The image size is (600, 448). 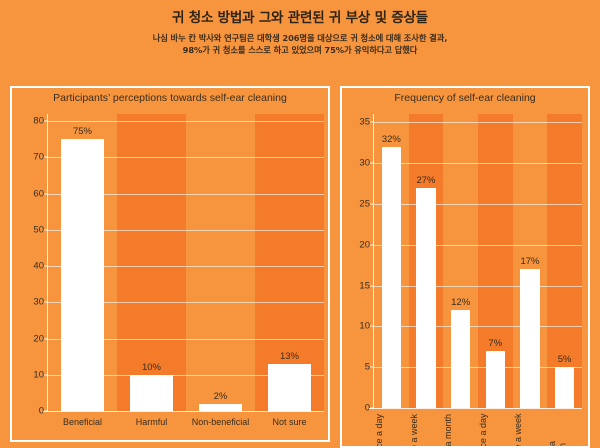 I want to click on bar-slot: 12%, so click(x=460, y=261).